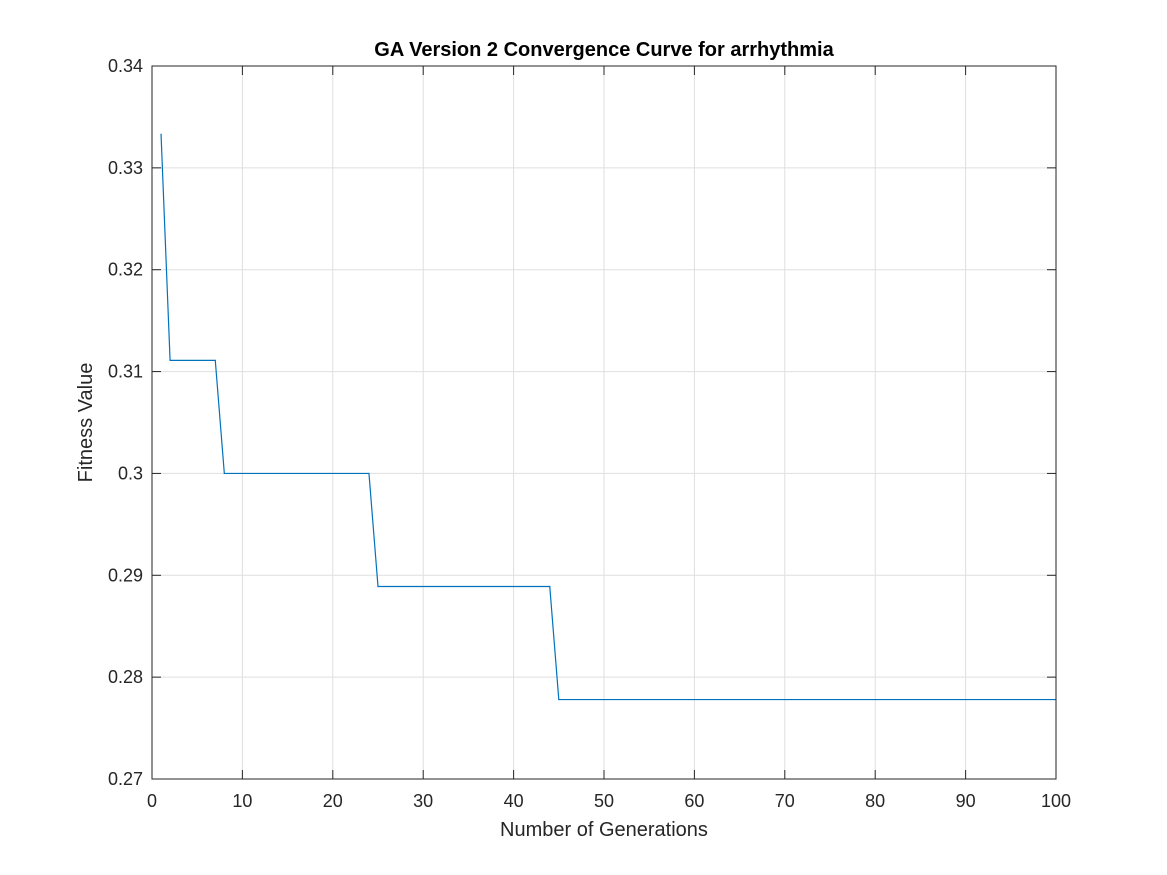 Image resolution: width=1167 pixels, height=875 pixels. Describe the element at coordinates (125, 575) in the screenshot. I see `y-tick-label: 0.29` at that location.